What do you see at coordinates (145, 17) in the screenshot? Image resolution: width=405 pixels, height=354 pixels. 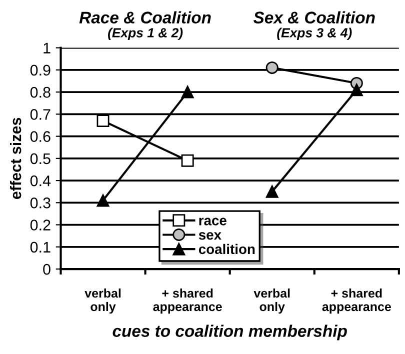 I see `text: Race & Coalition` at bounding box center [145, 17].